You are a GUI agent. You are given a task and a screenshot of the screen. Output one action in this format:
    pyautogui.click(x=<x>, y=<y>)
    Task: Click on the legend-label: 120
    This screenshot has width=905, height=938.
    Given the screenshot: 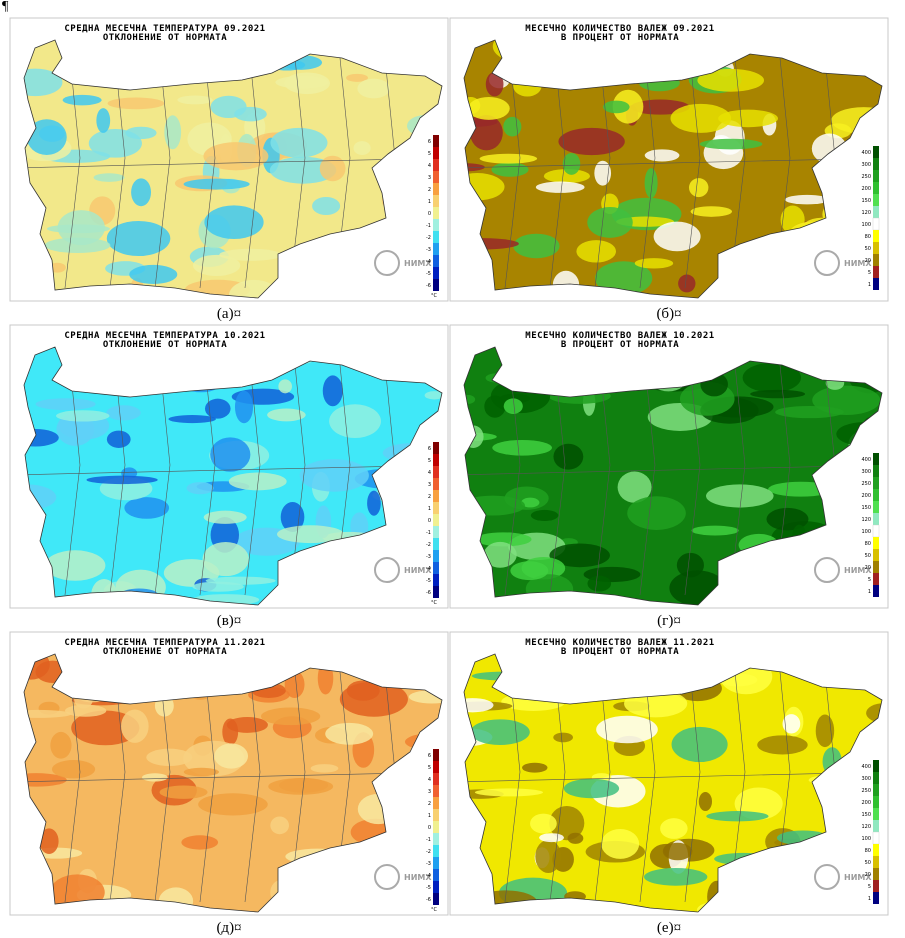 What is the action you would take?
    pyautogui.click(x=866, y=827)
    